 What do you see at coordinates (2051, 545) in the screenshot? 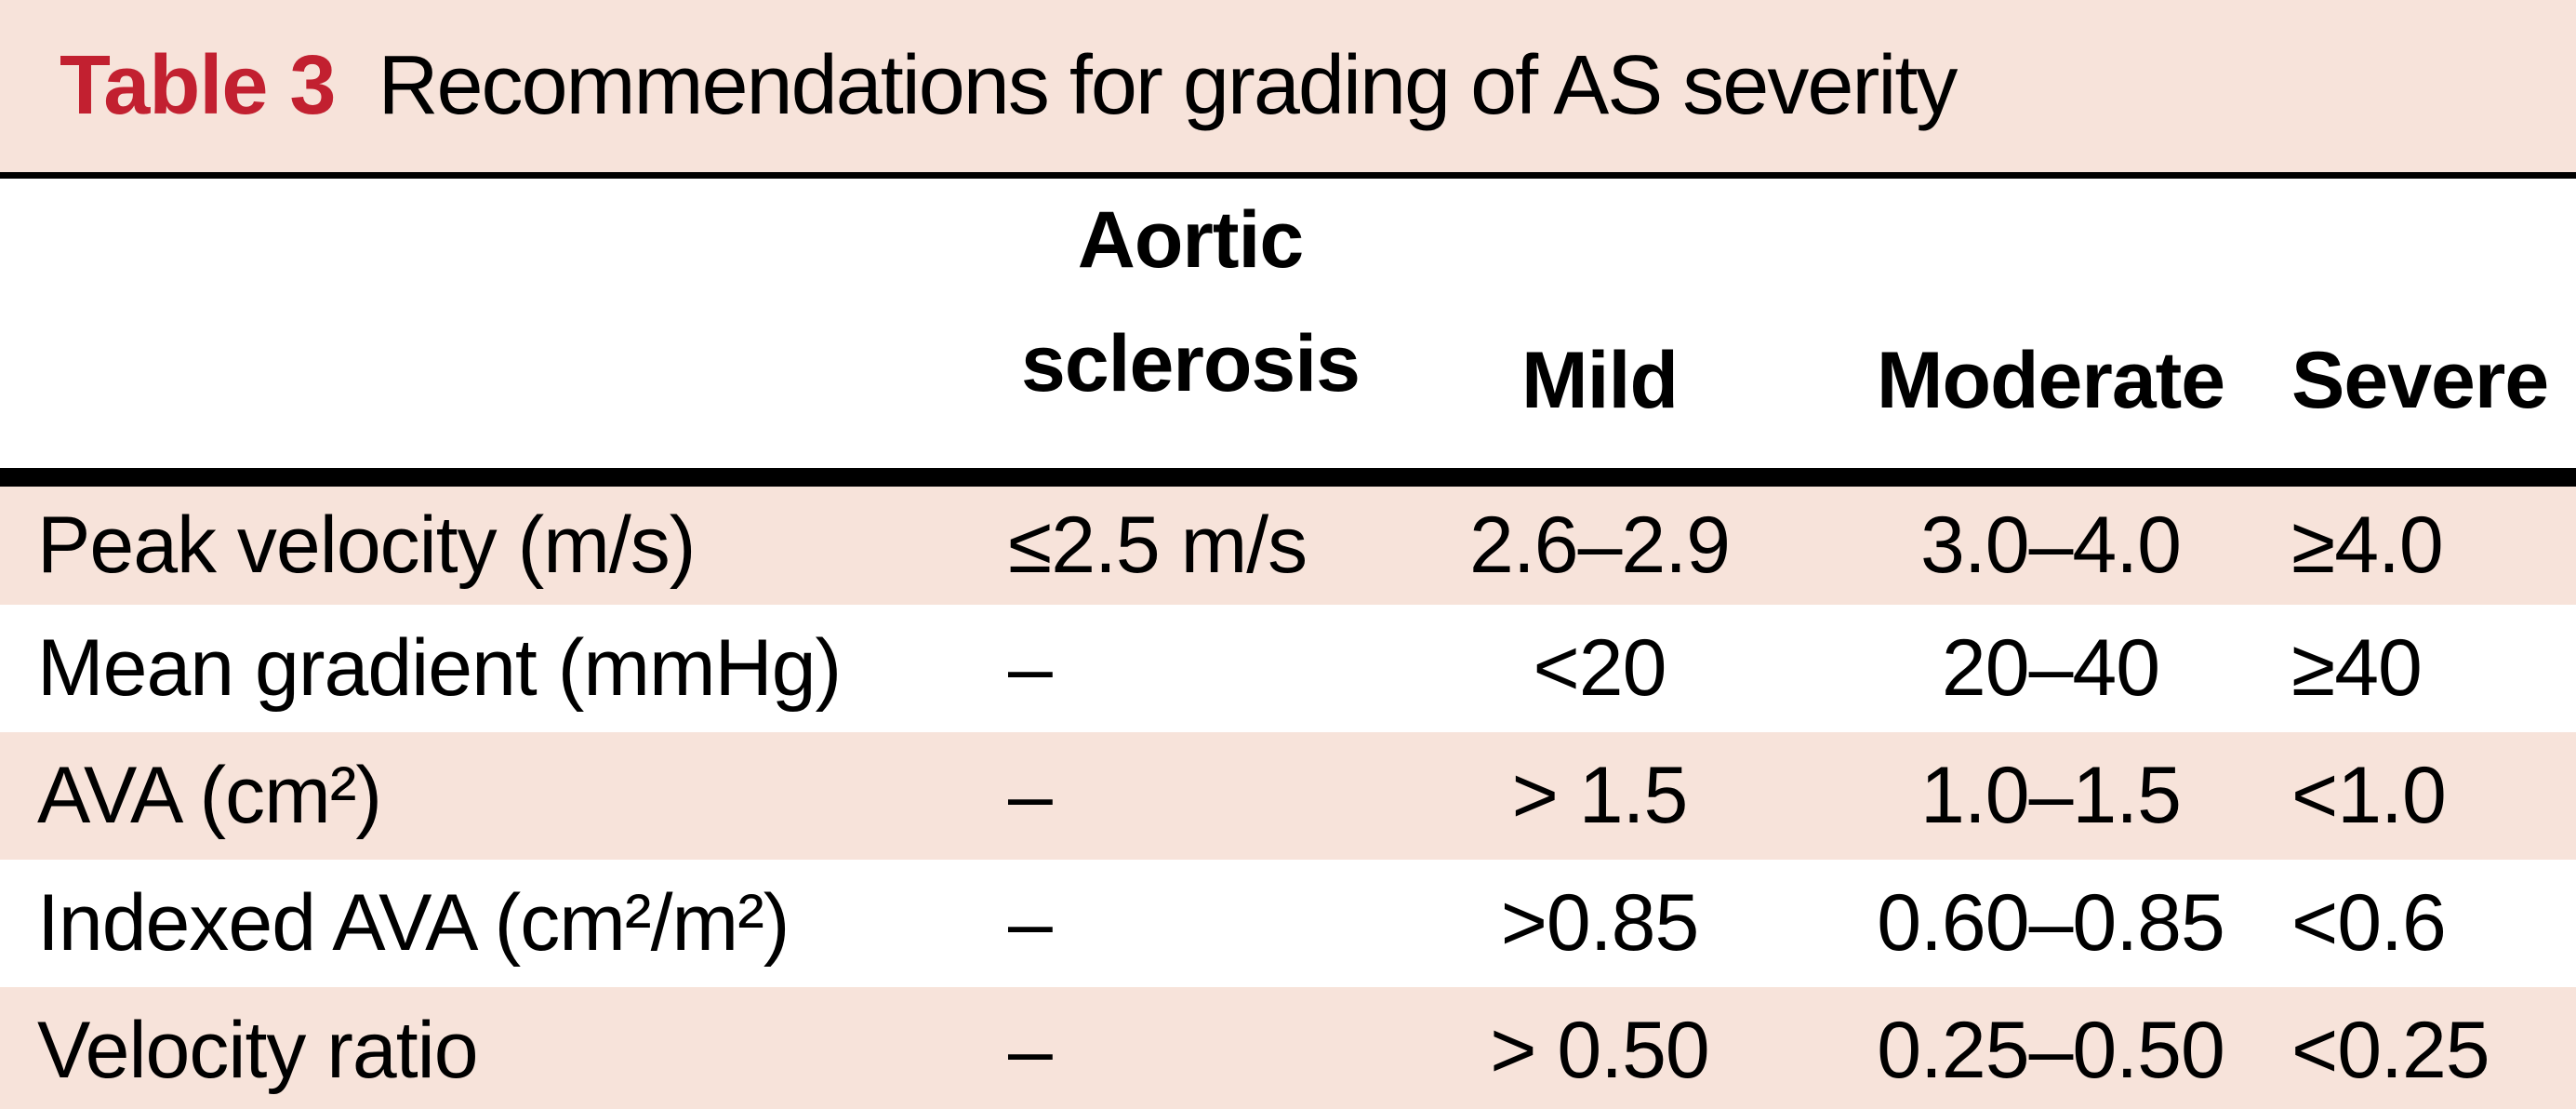
I see `moderate-cell: 3.0–4.0` at bounding box center [2051, 545].